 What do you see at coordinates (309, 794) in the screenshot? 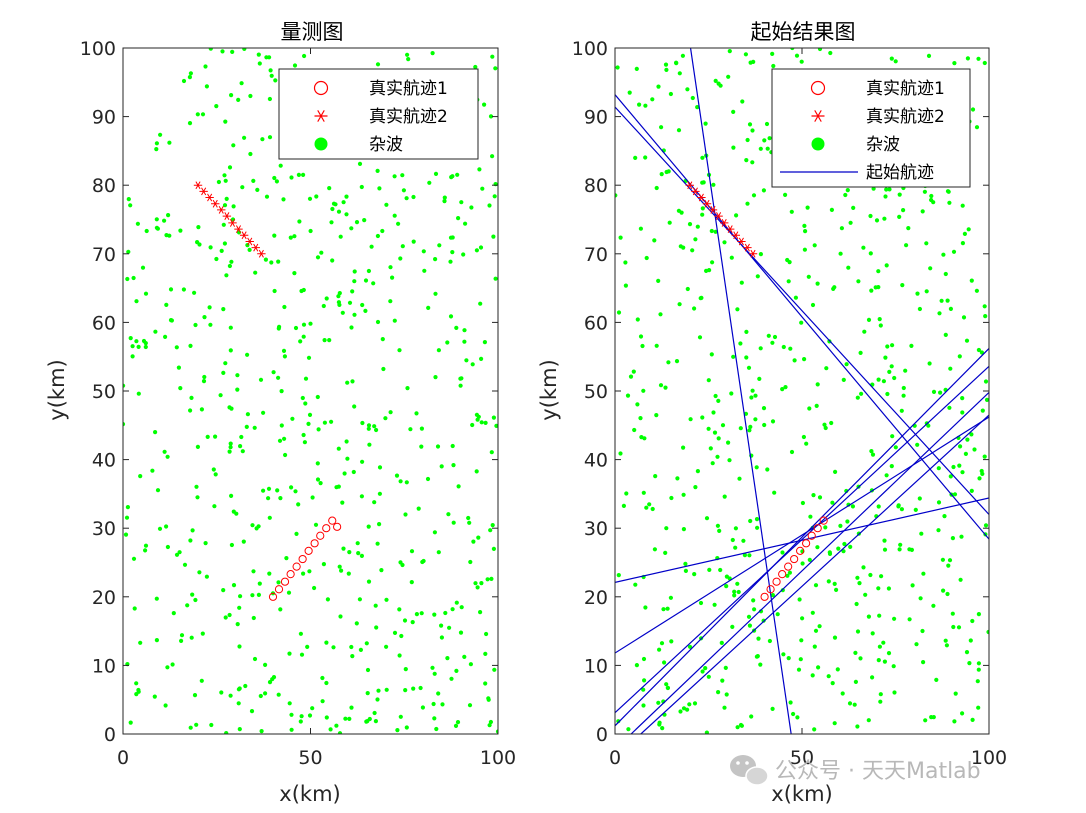
I see `x-axis-label: x(km)` at bounding box center [309, 794].